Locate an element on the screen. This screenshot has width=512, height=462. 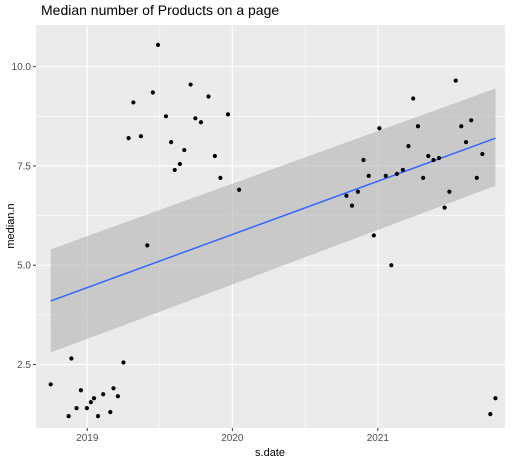
x-tick-label: 2021 is located at coordinates (378, 438).